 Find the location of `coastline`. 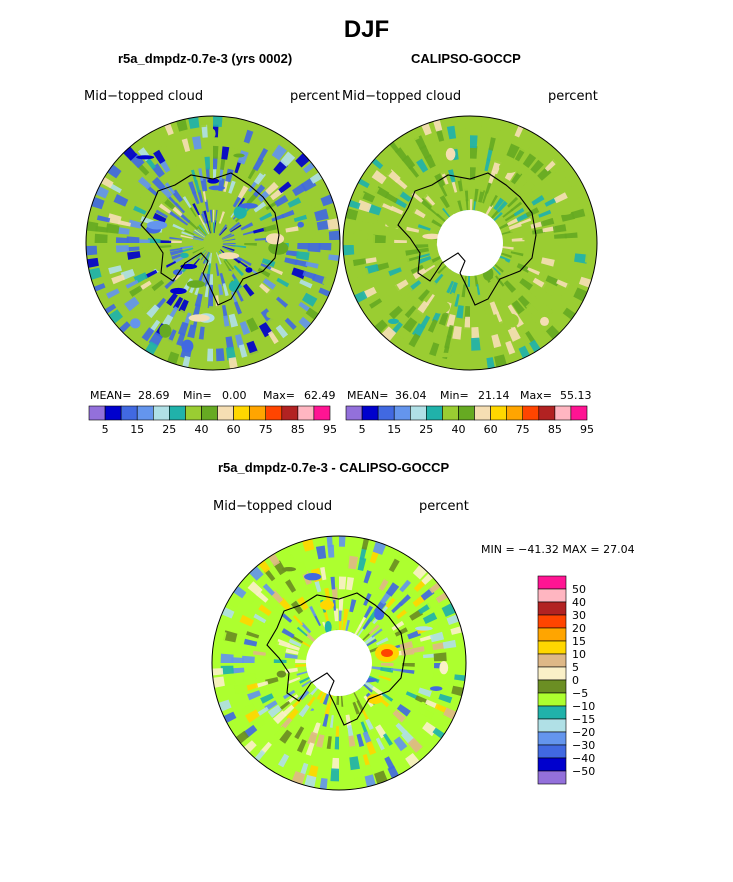

coastline is located at coordinates (210, 239).